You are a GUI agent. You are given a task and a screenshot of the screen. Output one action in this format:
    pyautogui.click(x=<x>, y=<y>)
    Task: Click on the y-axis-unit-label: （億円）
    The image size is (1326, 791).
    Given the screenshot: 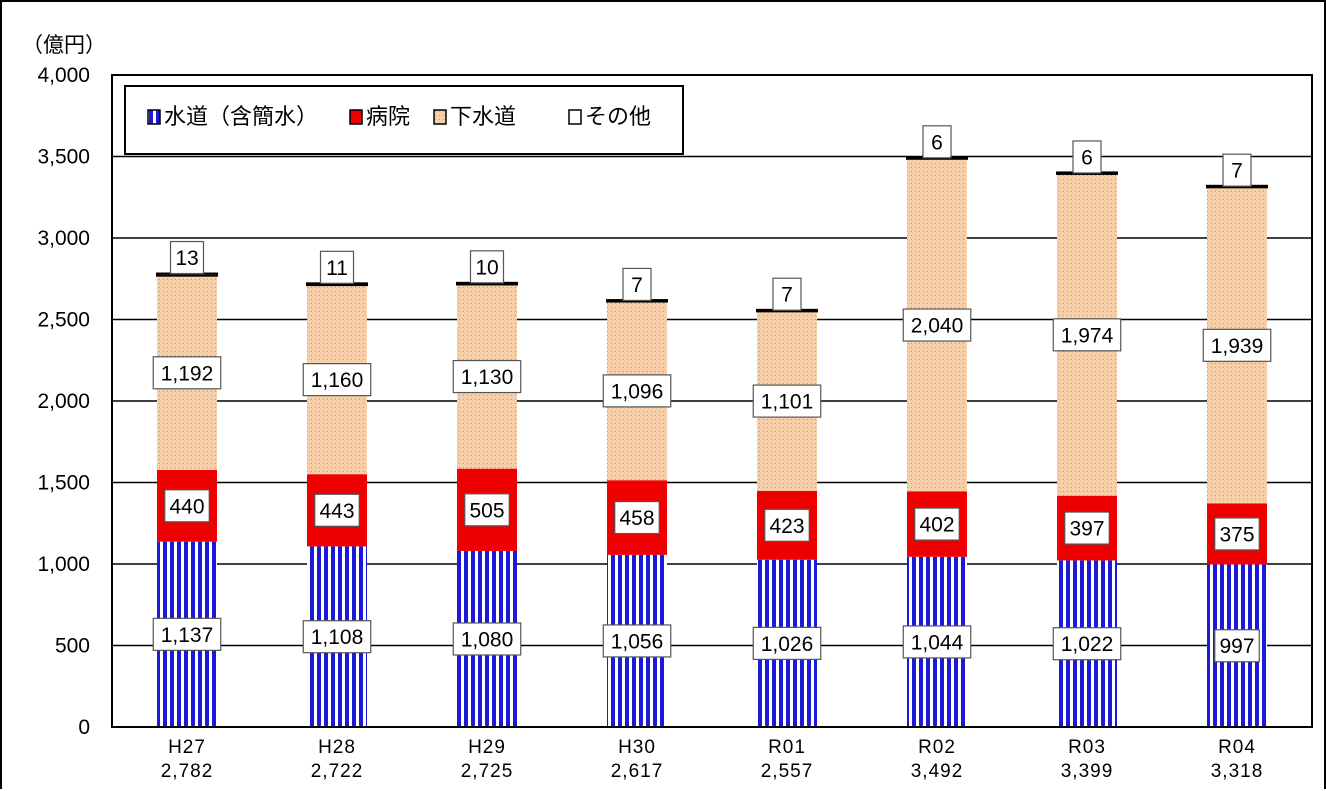 What is the action you would take?
    pyautogui.click(x=64, y=45)
    